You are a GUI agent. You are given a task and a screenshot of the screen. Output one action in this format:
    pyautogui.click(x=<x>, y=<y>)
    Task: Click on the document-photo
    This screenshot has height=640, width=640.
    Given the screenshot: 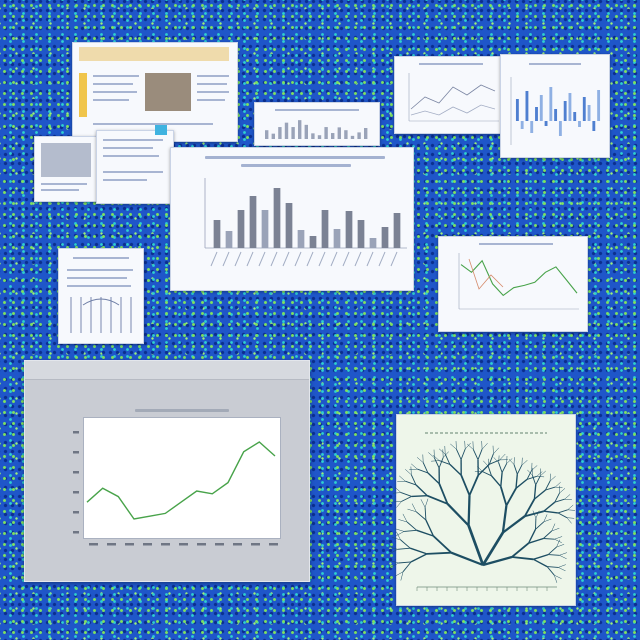 What is the action you would take?
    pyautogui.click(x=168, y=92)
    